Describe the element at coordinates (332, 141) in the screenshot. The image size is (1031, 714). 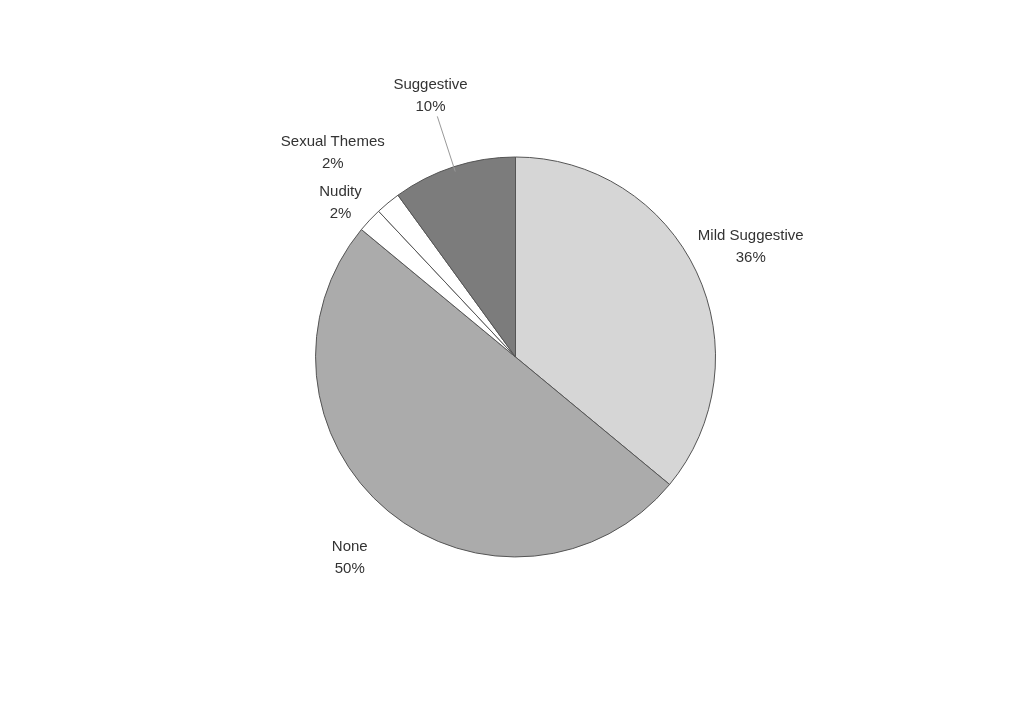
I see `slice-label: Sexual Themes` at that location.